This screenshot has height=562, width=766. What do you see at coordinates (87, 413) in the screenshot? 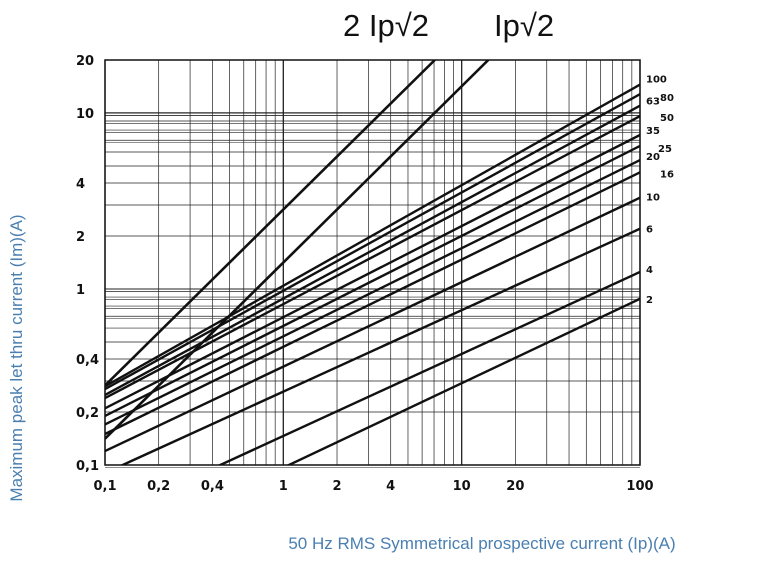
I see `y-tick-label: 0,2` at bounding box center [87, 413].